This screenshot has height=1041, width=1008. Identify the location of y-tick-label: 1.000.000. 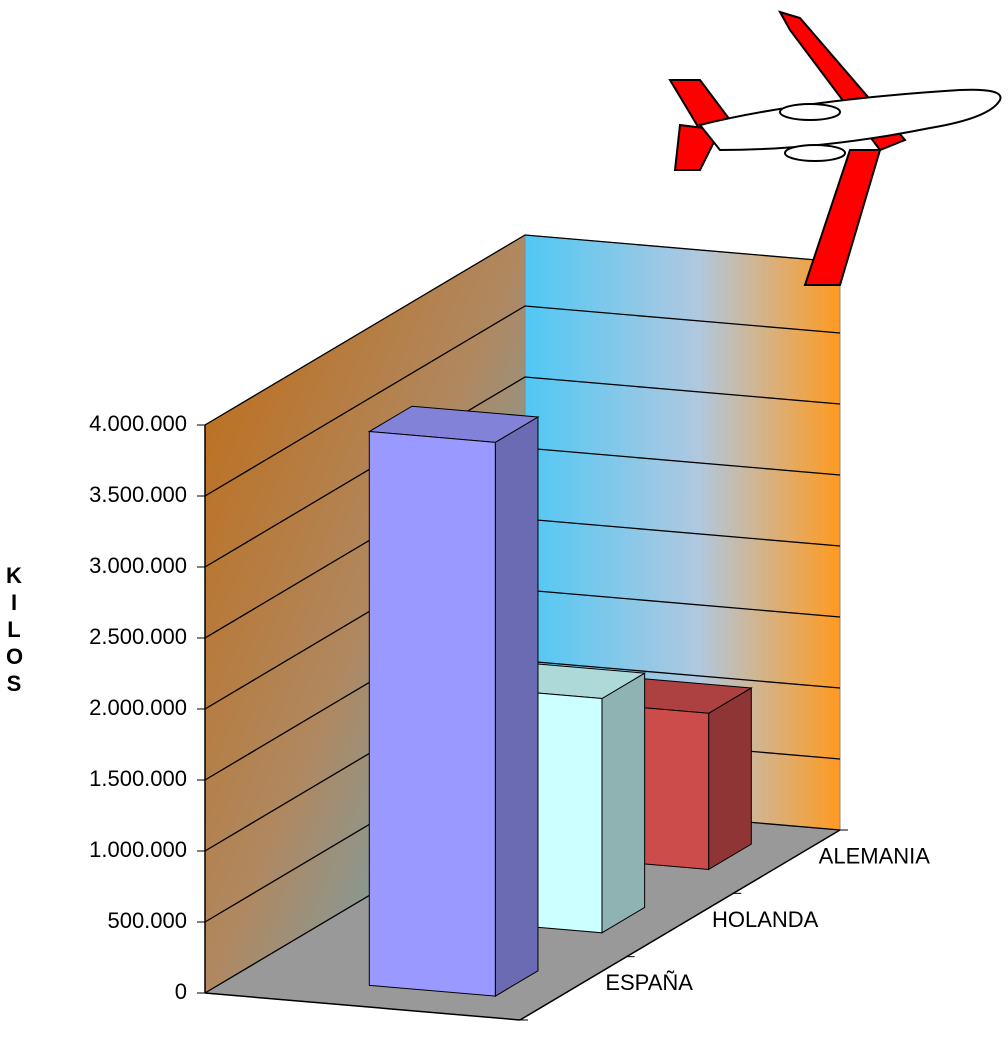
(138, 849).